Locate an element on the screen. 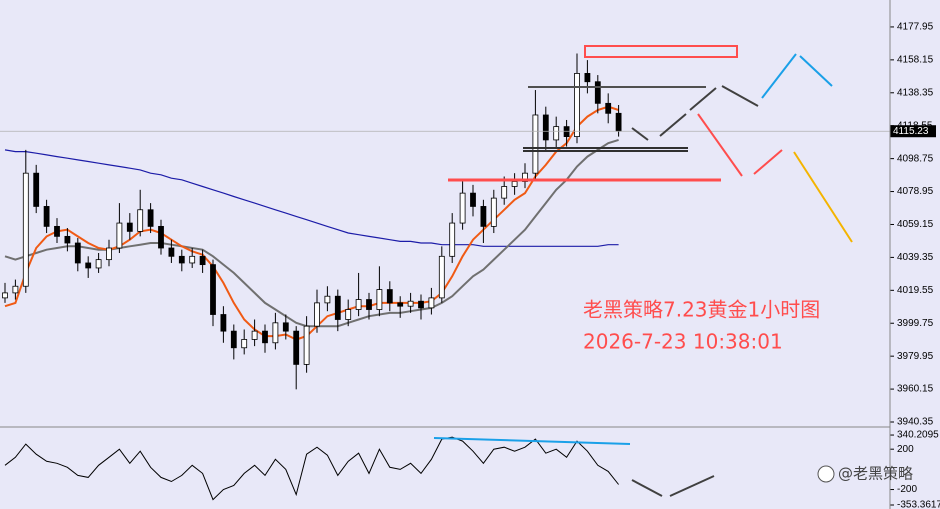  y-tick-label: 4138.35 is located at coordinates (915, 92).